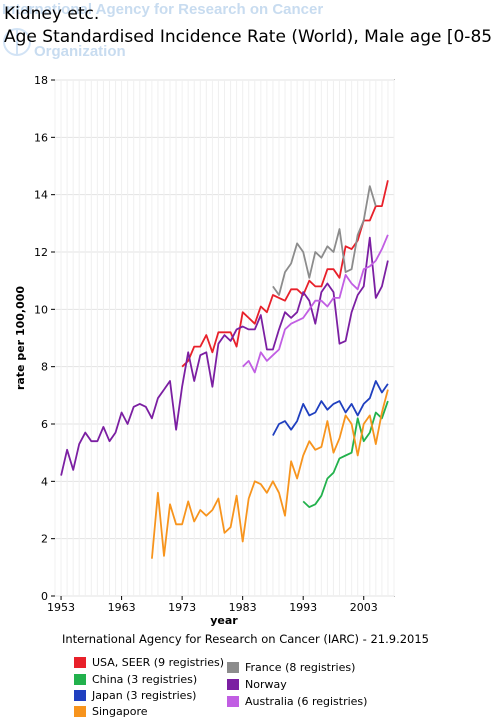 This screenshot has width=491, height=719. I want to click on series-line-usa-seer-9-registries, so click(285, 274).